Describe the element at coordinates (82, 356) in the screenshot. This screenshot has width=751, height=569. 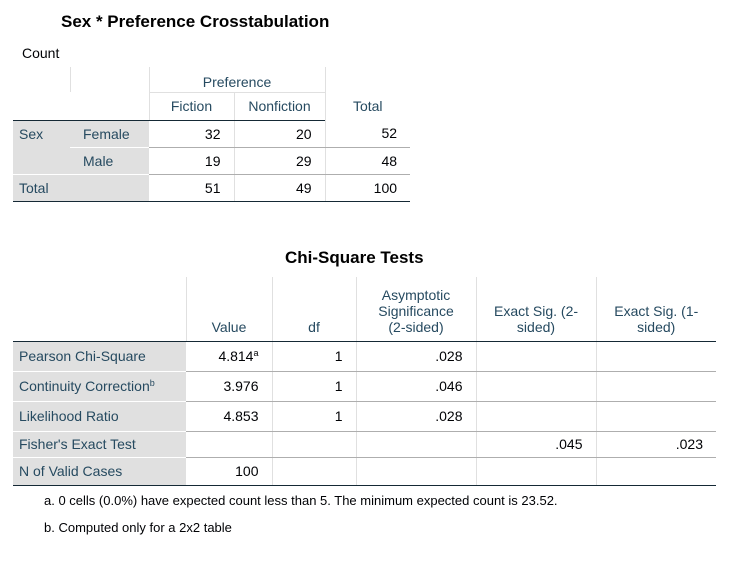
I see `test-label-text: Pearson Chi-Square` at that location.